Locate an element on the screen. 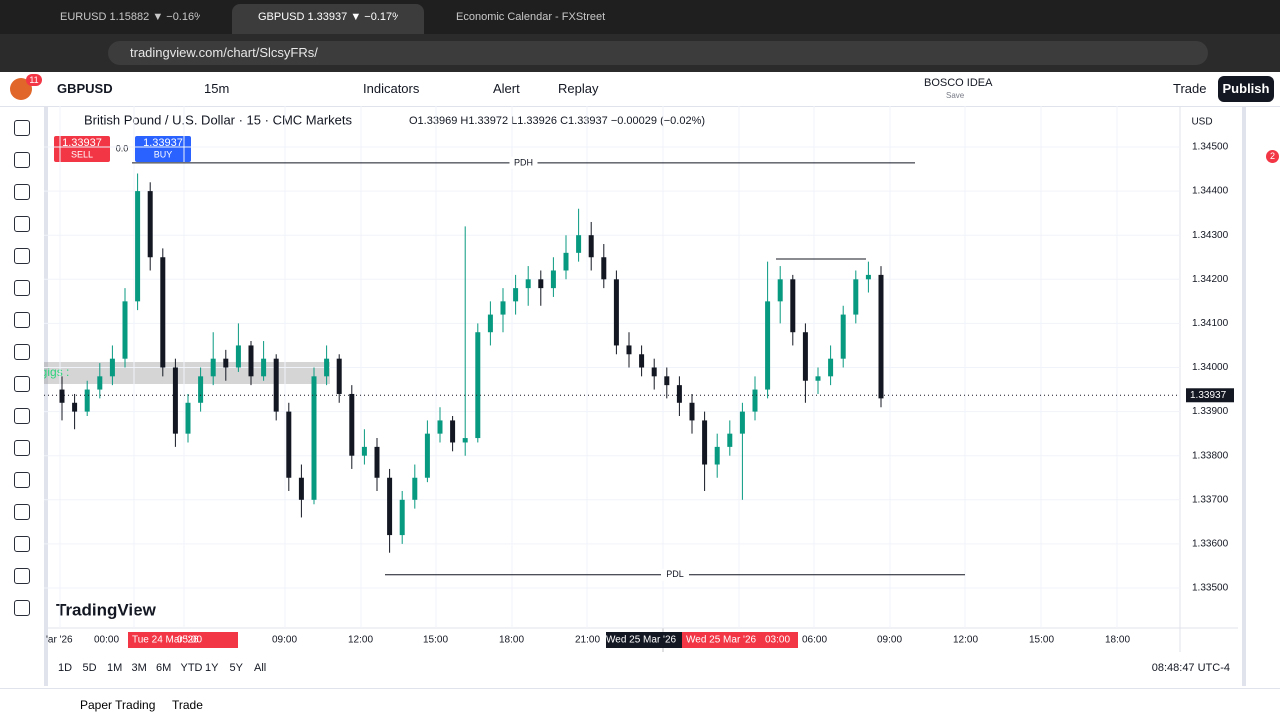 Image resolution: width=1280 pixels, height=721 pixels. tab: EURUSD 1.15882 ▼ −0.16% BO is located at coordinates (130, 17).